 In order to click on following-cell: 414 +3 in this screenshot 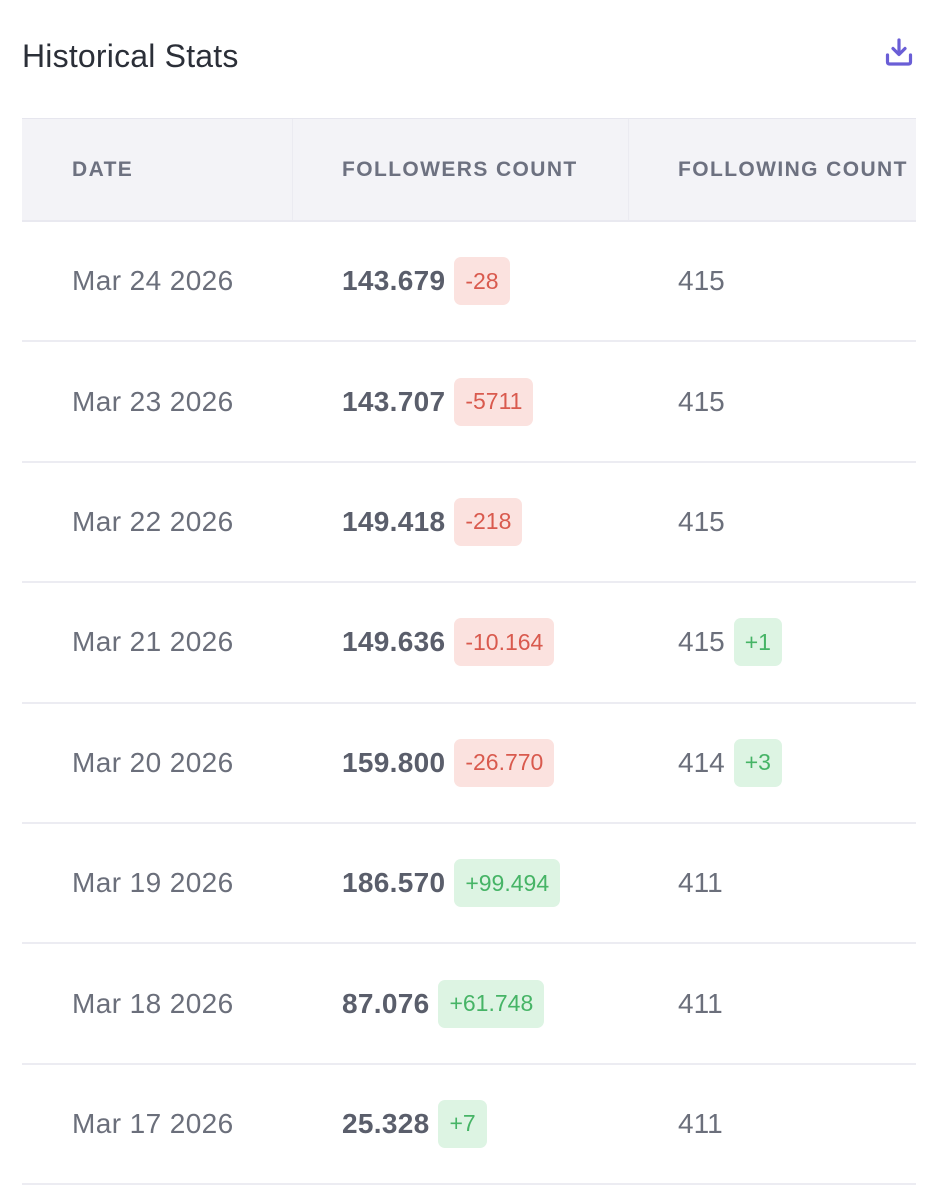, I will do `click(730, 763)`.